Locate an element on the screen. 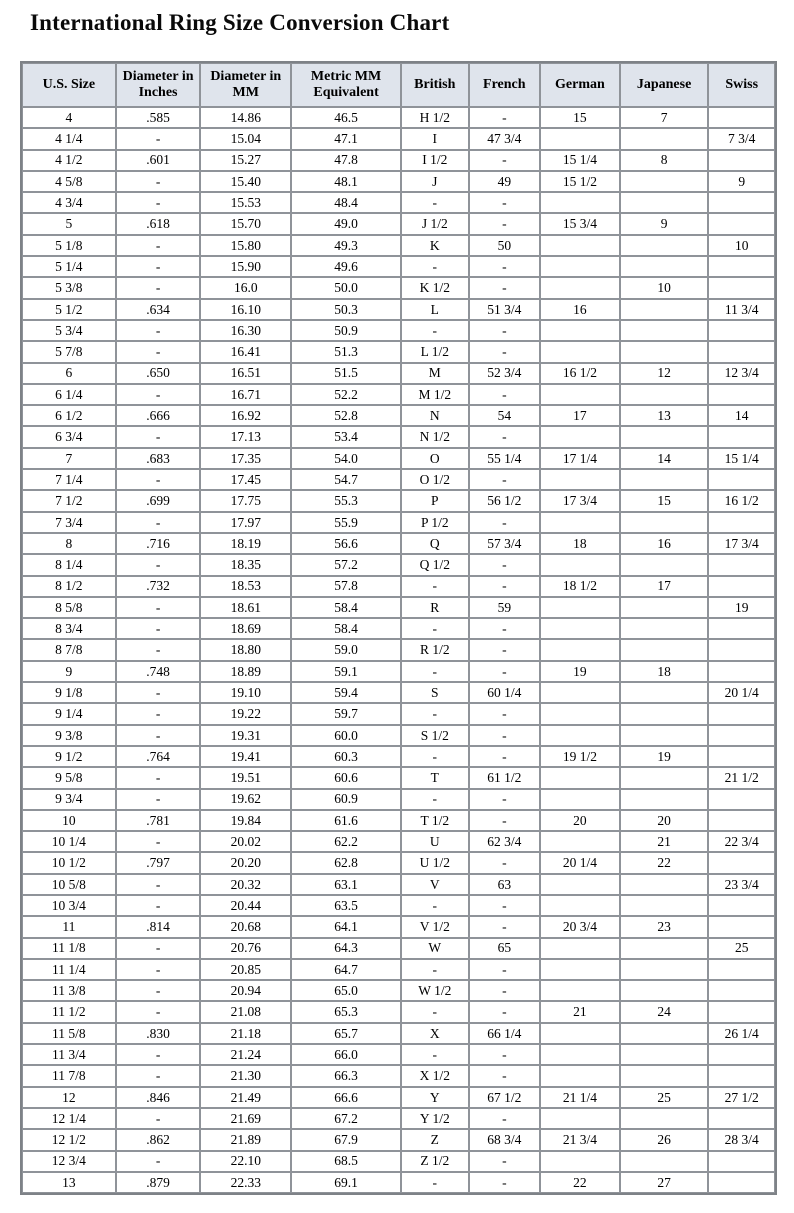 This screenshot has width=794, height=1213. column-header: French is located at coordinates (504, 85).